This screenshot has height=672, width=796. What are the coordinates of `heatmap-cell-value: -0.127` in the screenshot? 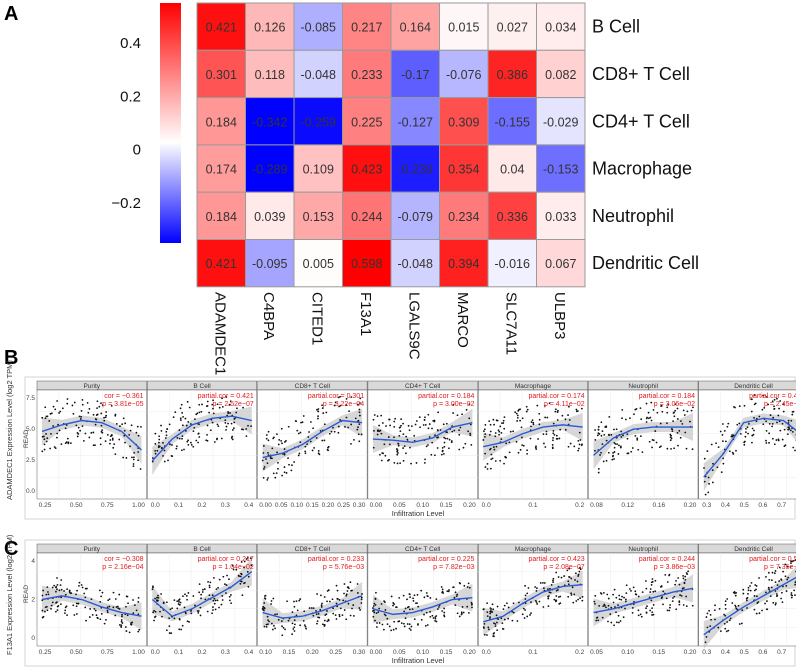 It's located at (415, 122).